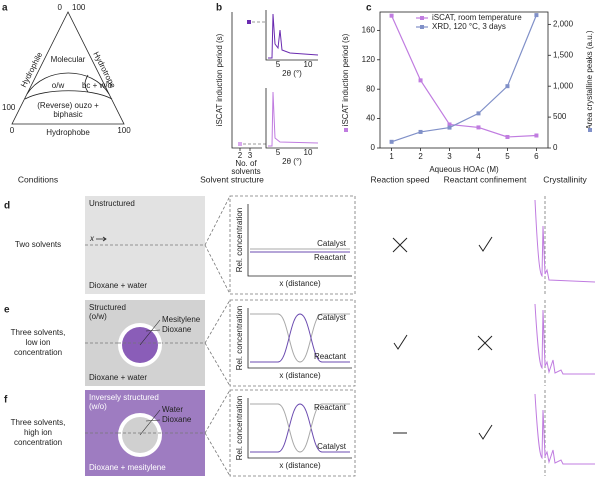  I want to click on structure-label: Structured, so click(107, 307).